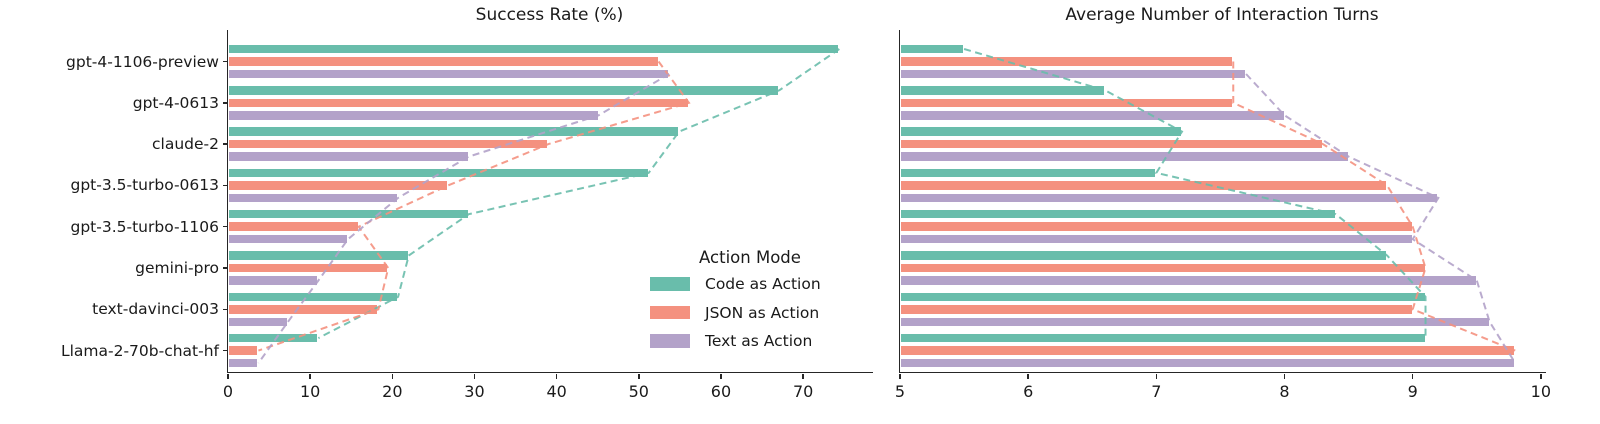 Image resolution: width=1600 pixels, height=424 pixels. What do you see at coordinates (803, 391) in the screenshot?
I see `x-tick-label: 70` at bounding box center [803, 391].